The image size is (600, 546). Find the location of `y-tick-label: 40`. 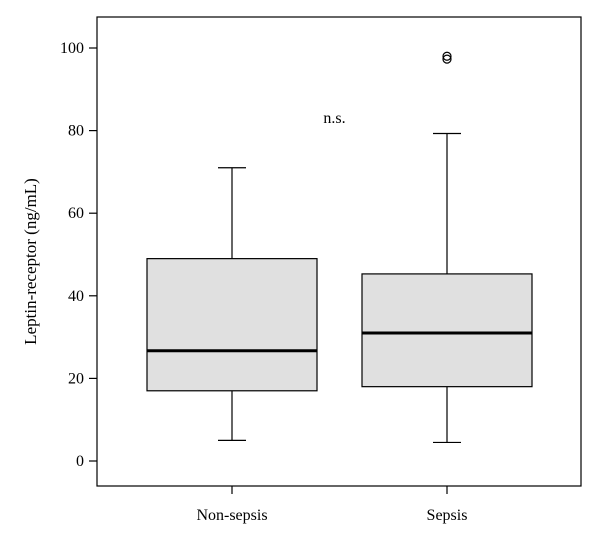

y-tick-label: 40 is located at coordinates (76, 296).